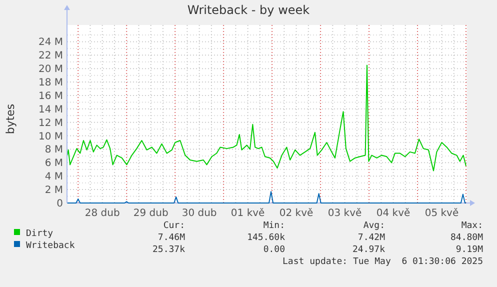 This screenshot has width=497, height=287. What do you see at coordinates (266, 238) in the screenshot?
I see `text: 145.60k` at bounding box center [266, 238].